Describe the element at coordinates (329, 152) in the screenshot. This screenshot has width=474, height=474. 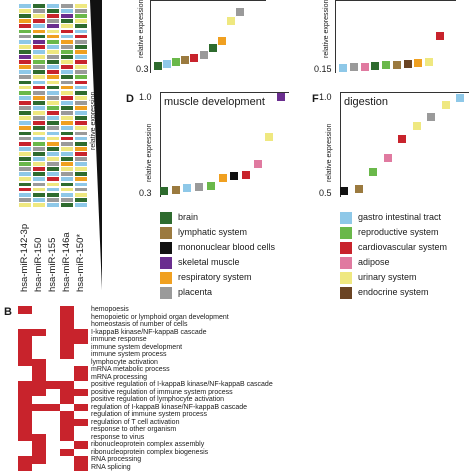
I see `panel-f-ylabel: relative expression` at that location.